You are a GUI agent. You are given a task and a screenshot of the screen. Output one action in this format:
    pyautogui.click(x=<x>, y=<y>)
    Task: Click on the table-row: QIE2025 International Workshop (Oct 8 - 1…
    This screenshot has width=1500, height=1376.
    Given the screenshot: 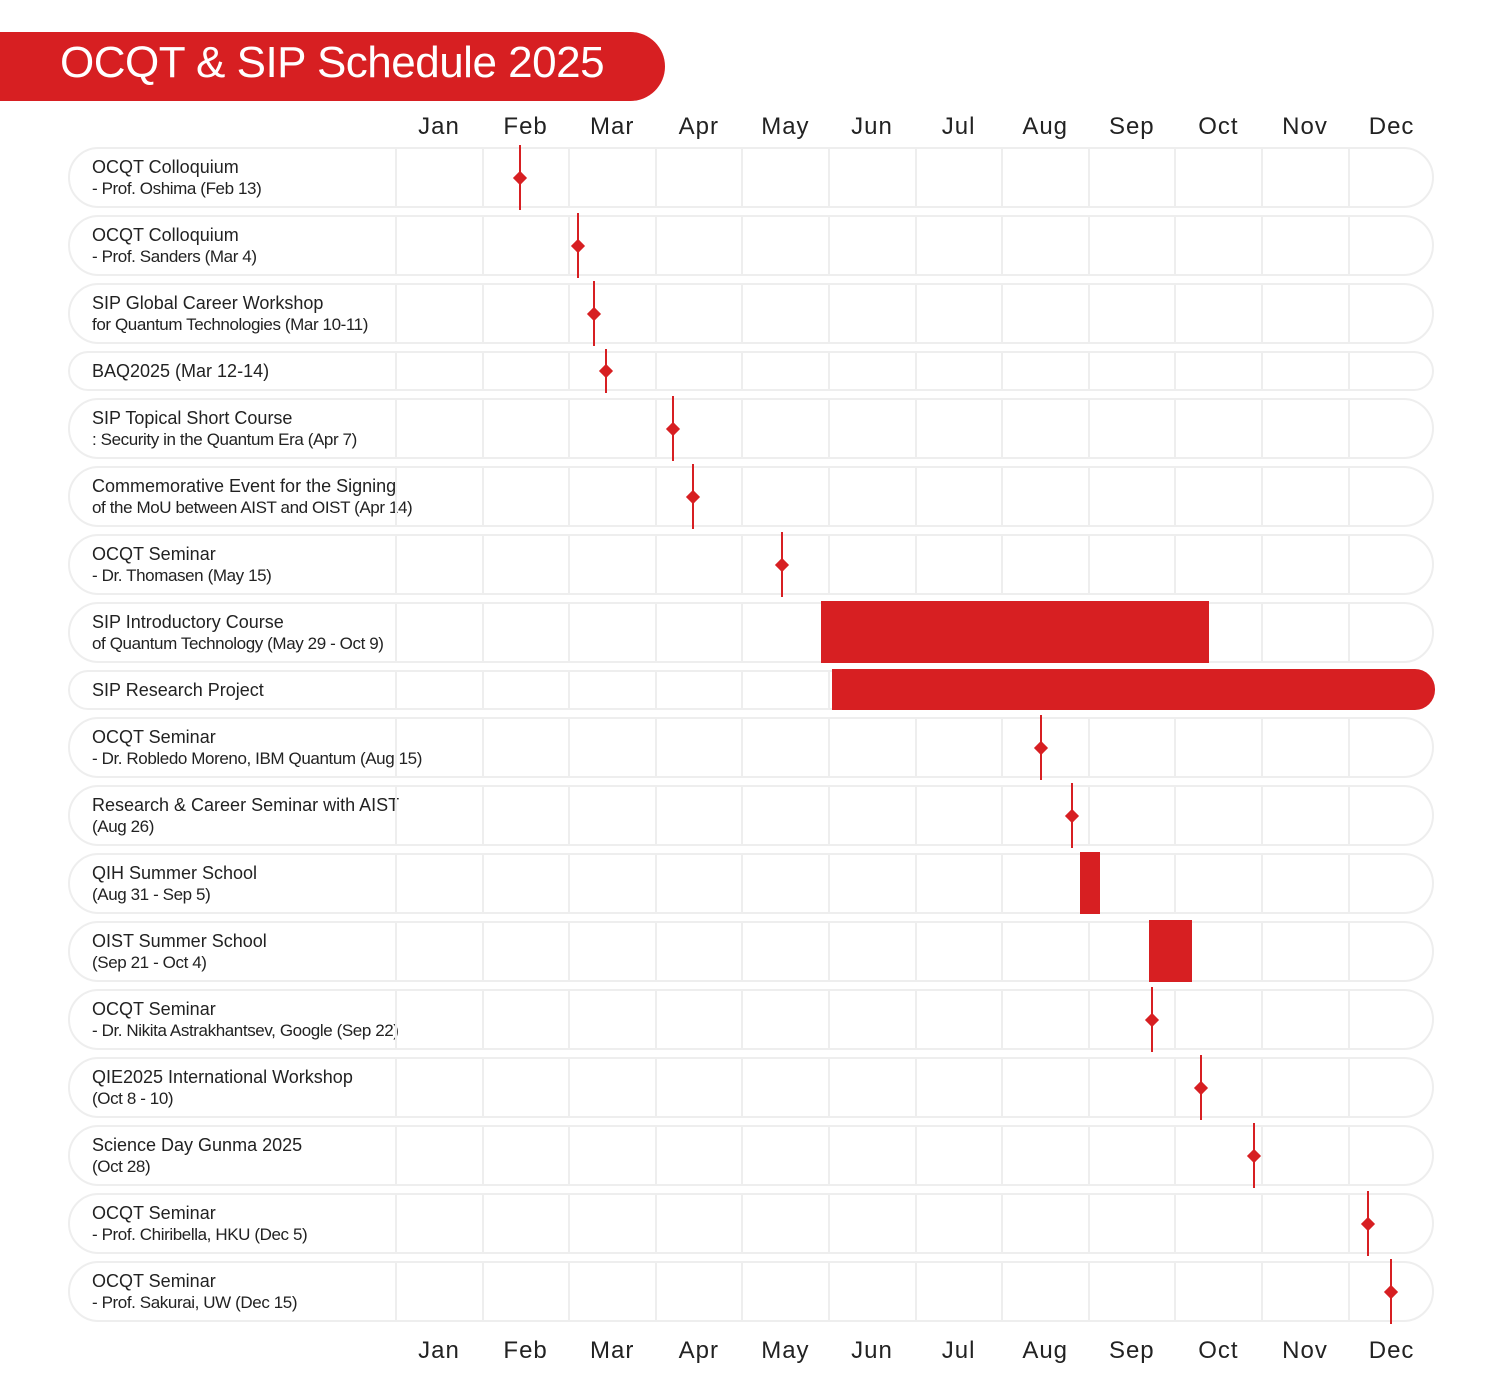 What is the action you would take?
    pyautogui.click(x=751, y=1087)
    